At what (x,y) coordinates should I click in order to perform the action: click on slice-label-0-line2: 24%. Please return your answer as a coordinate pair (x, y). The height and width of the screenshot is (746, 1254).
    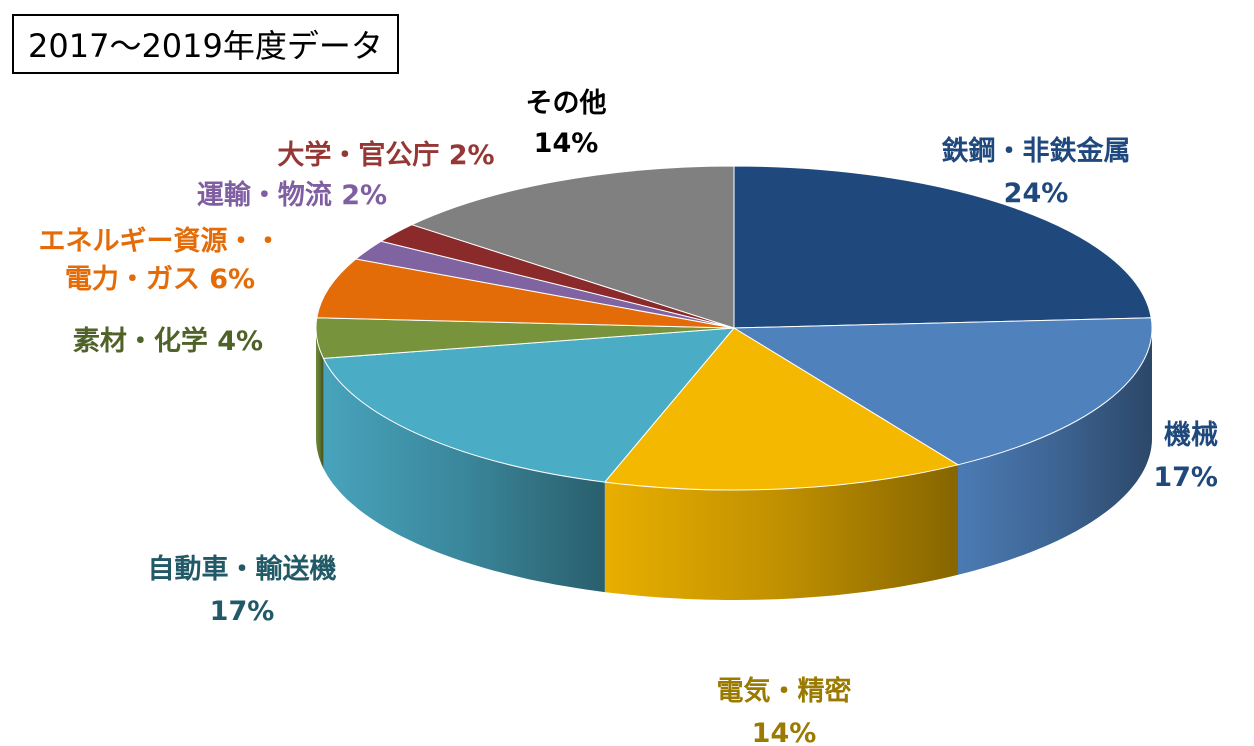
    Looking at the image, I should click on (1036, 193).